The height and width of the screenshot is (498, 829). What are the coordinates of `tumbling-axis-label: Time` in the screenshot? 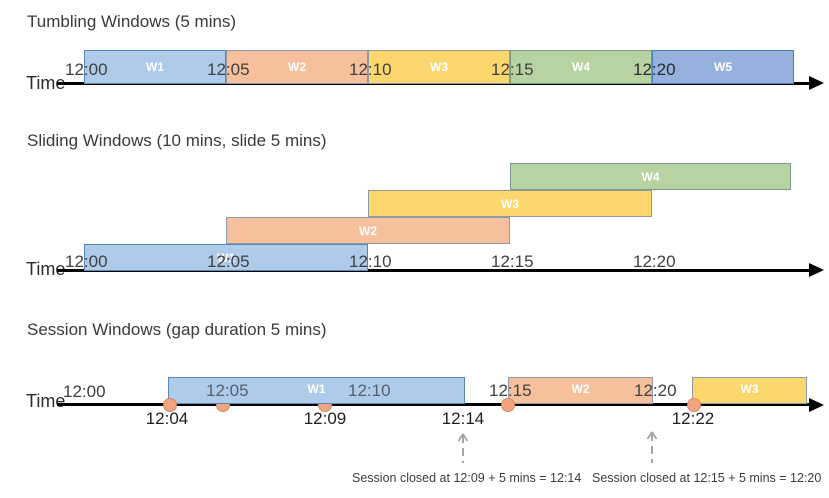 It's located at (46, 83).